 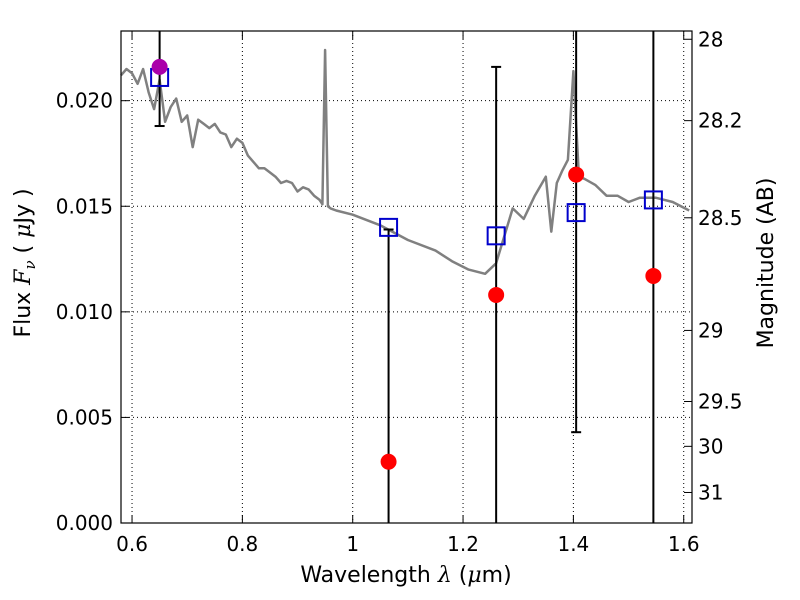 I want to click on mag-tick-label: 28, so click(x=710, y=39).